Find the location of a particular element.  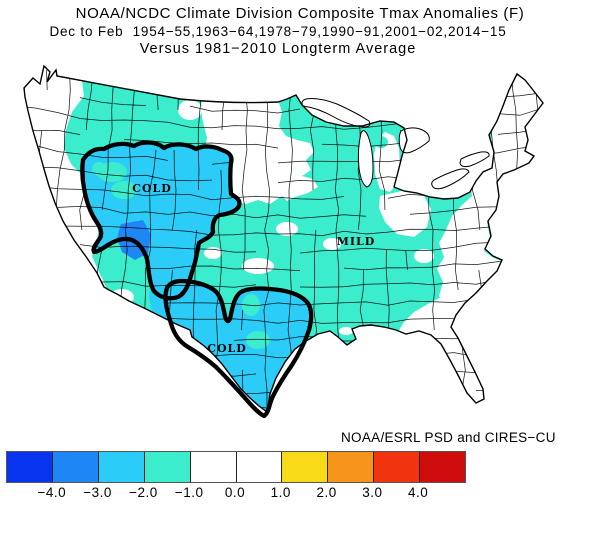

colorbar-tick: 3.0 is located at coordinates (372, 492).